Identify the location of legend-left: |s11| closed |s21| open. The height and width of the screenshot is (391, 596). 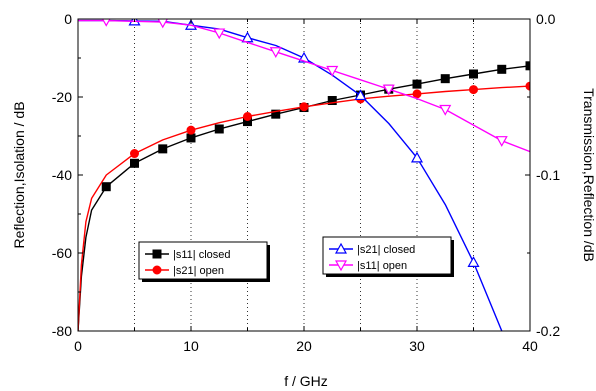
(204, 261).